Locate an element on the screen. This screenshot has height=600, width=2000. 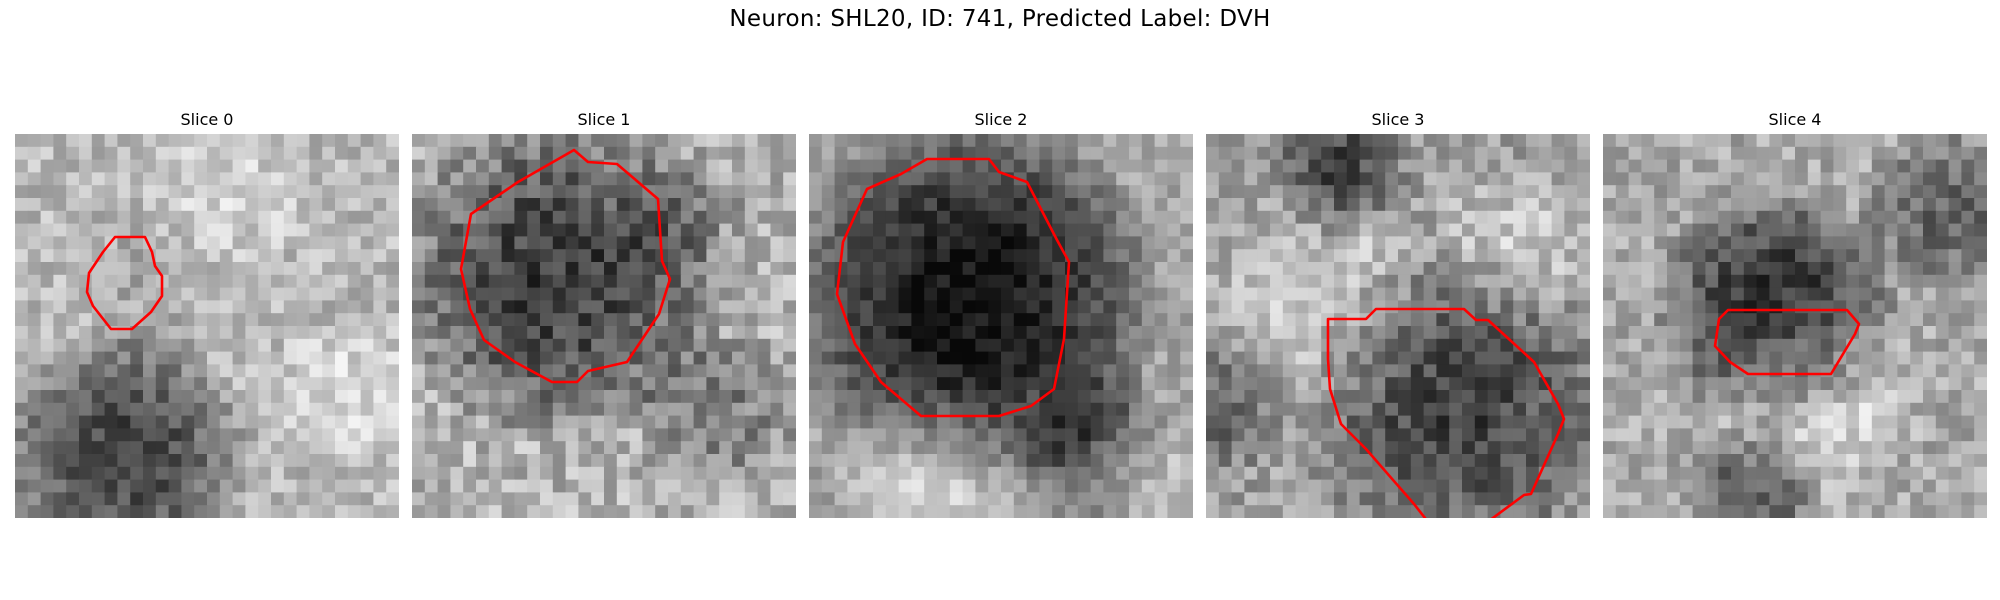
slice-title-2: Slice 2 is located at coordinates (1001, 119).